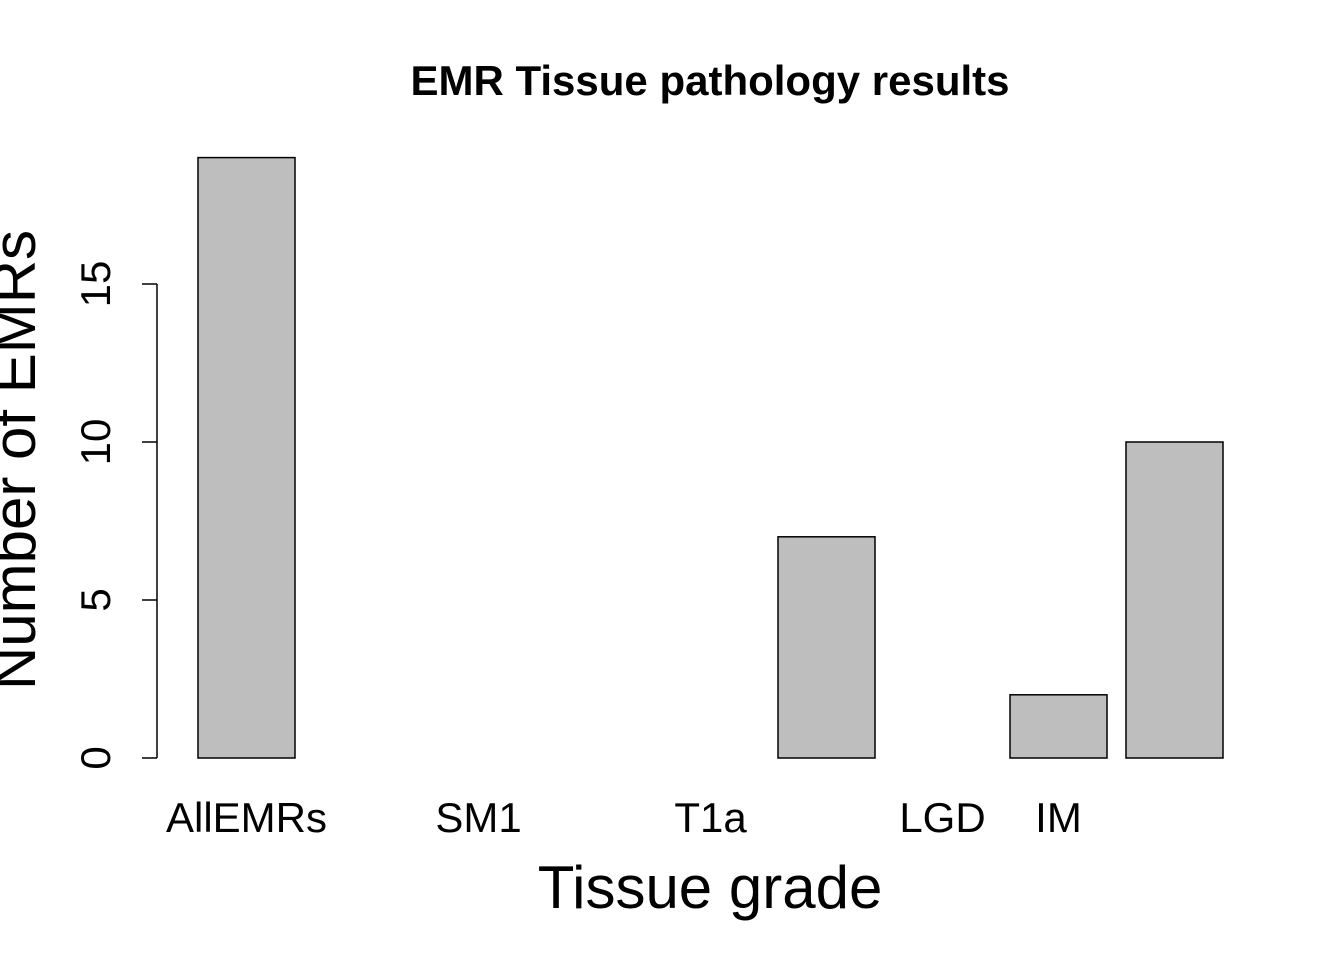  I want to click on y-tick-label: 15, so click(95, 284).